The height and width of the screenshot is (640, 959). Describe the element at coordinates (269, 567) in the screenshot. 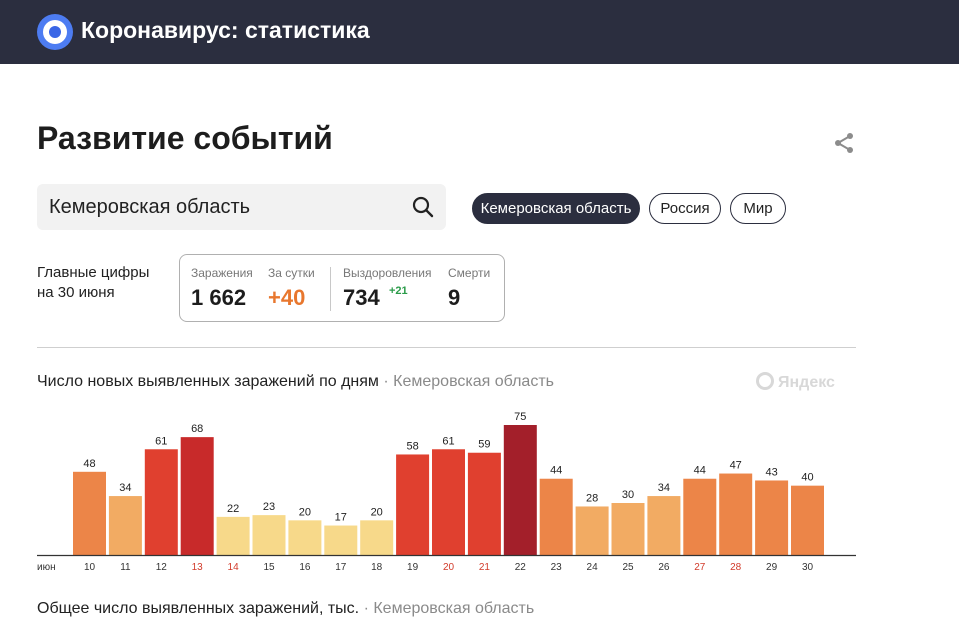

I see `tick-label-15: 15` at that location.